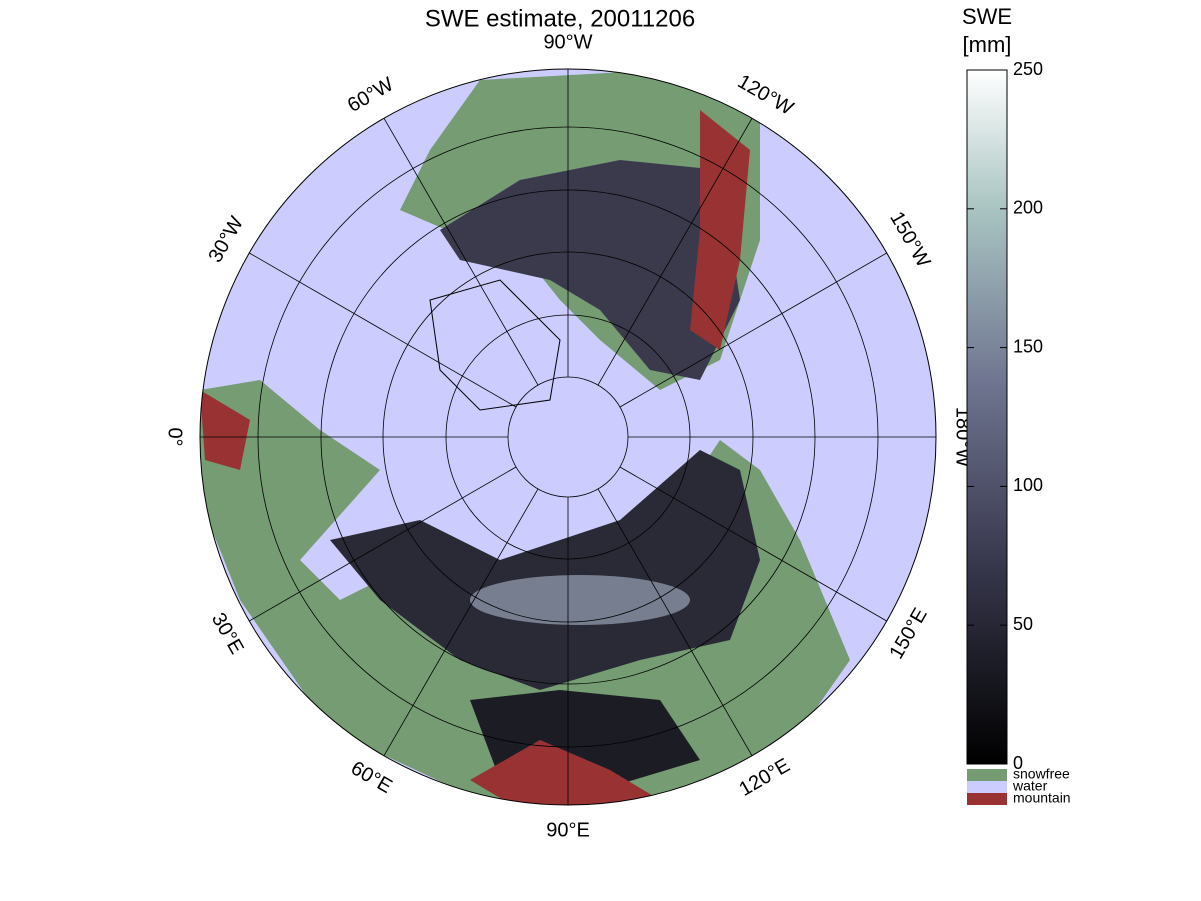  Describe the element at coordinates (987, 44) in the screenshot. I see `colorbar-title: [mm]` at that location.